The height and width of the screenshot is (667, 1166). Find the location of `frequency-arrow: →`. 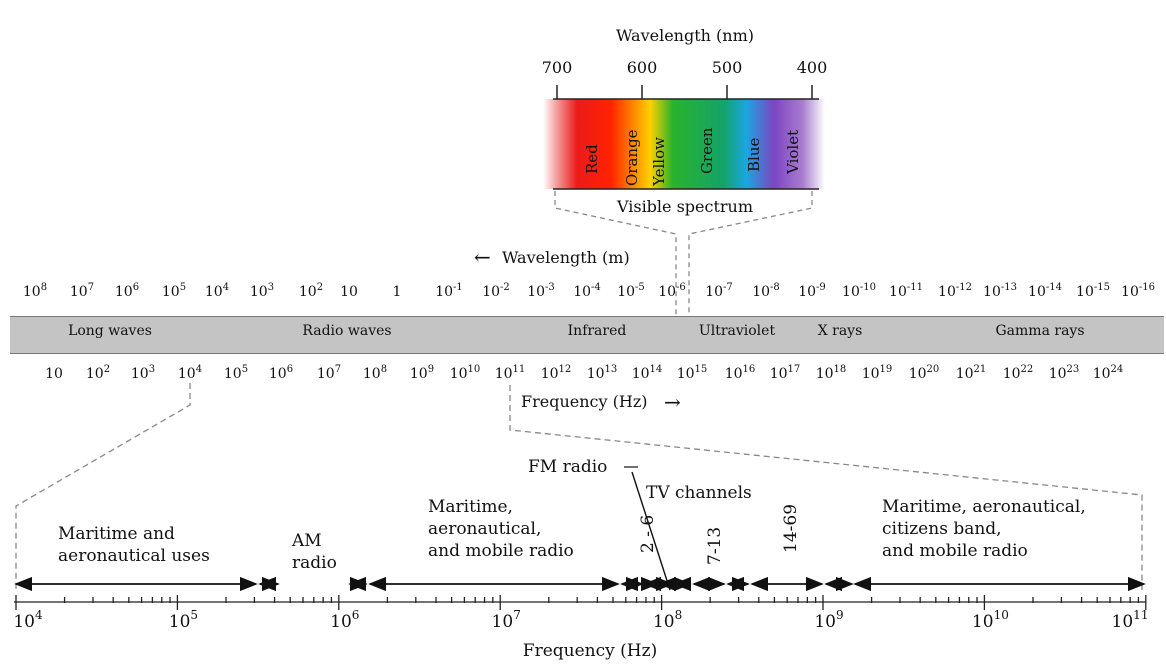

frequency-arrow: → is located at coordinates (672, 402).